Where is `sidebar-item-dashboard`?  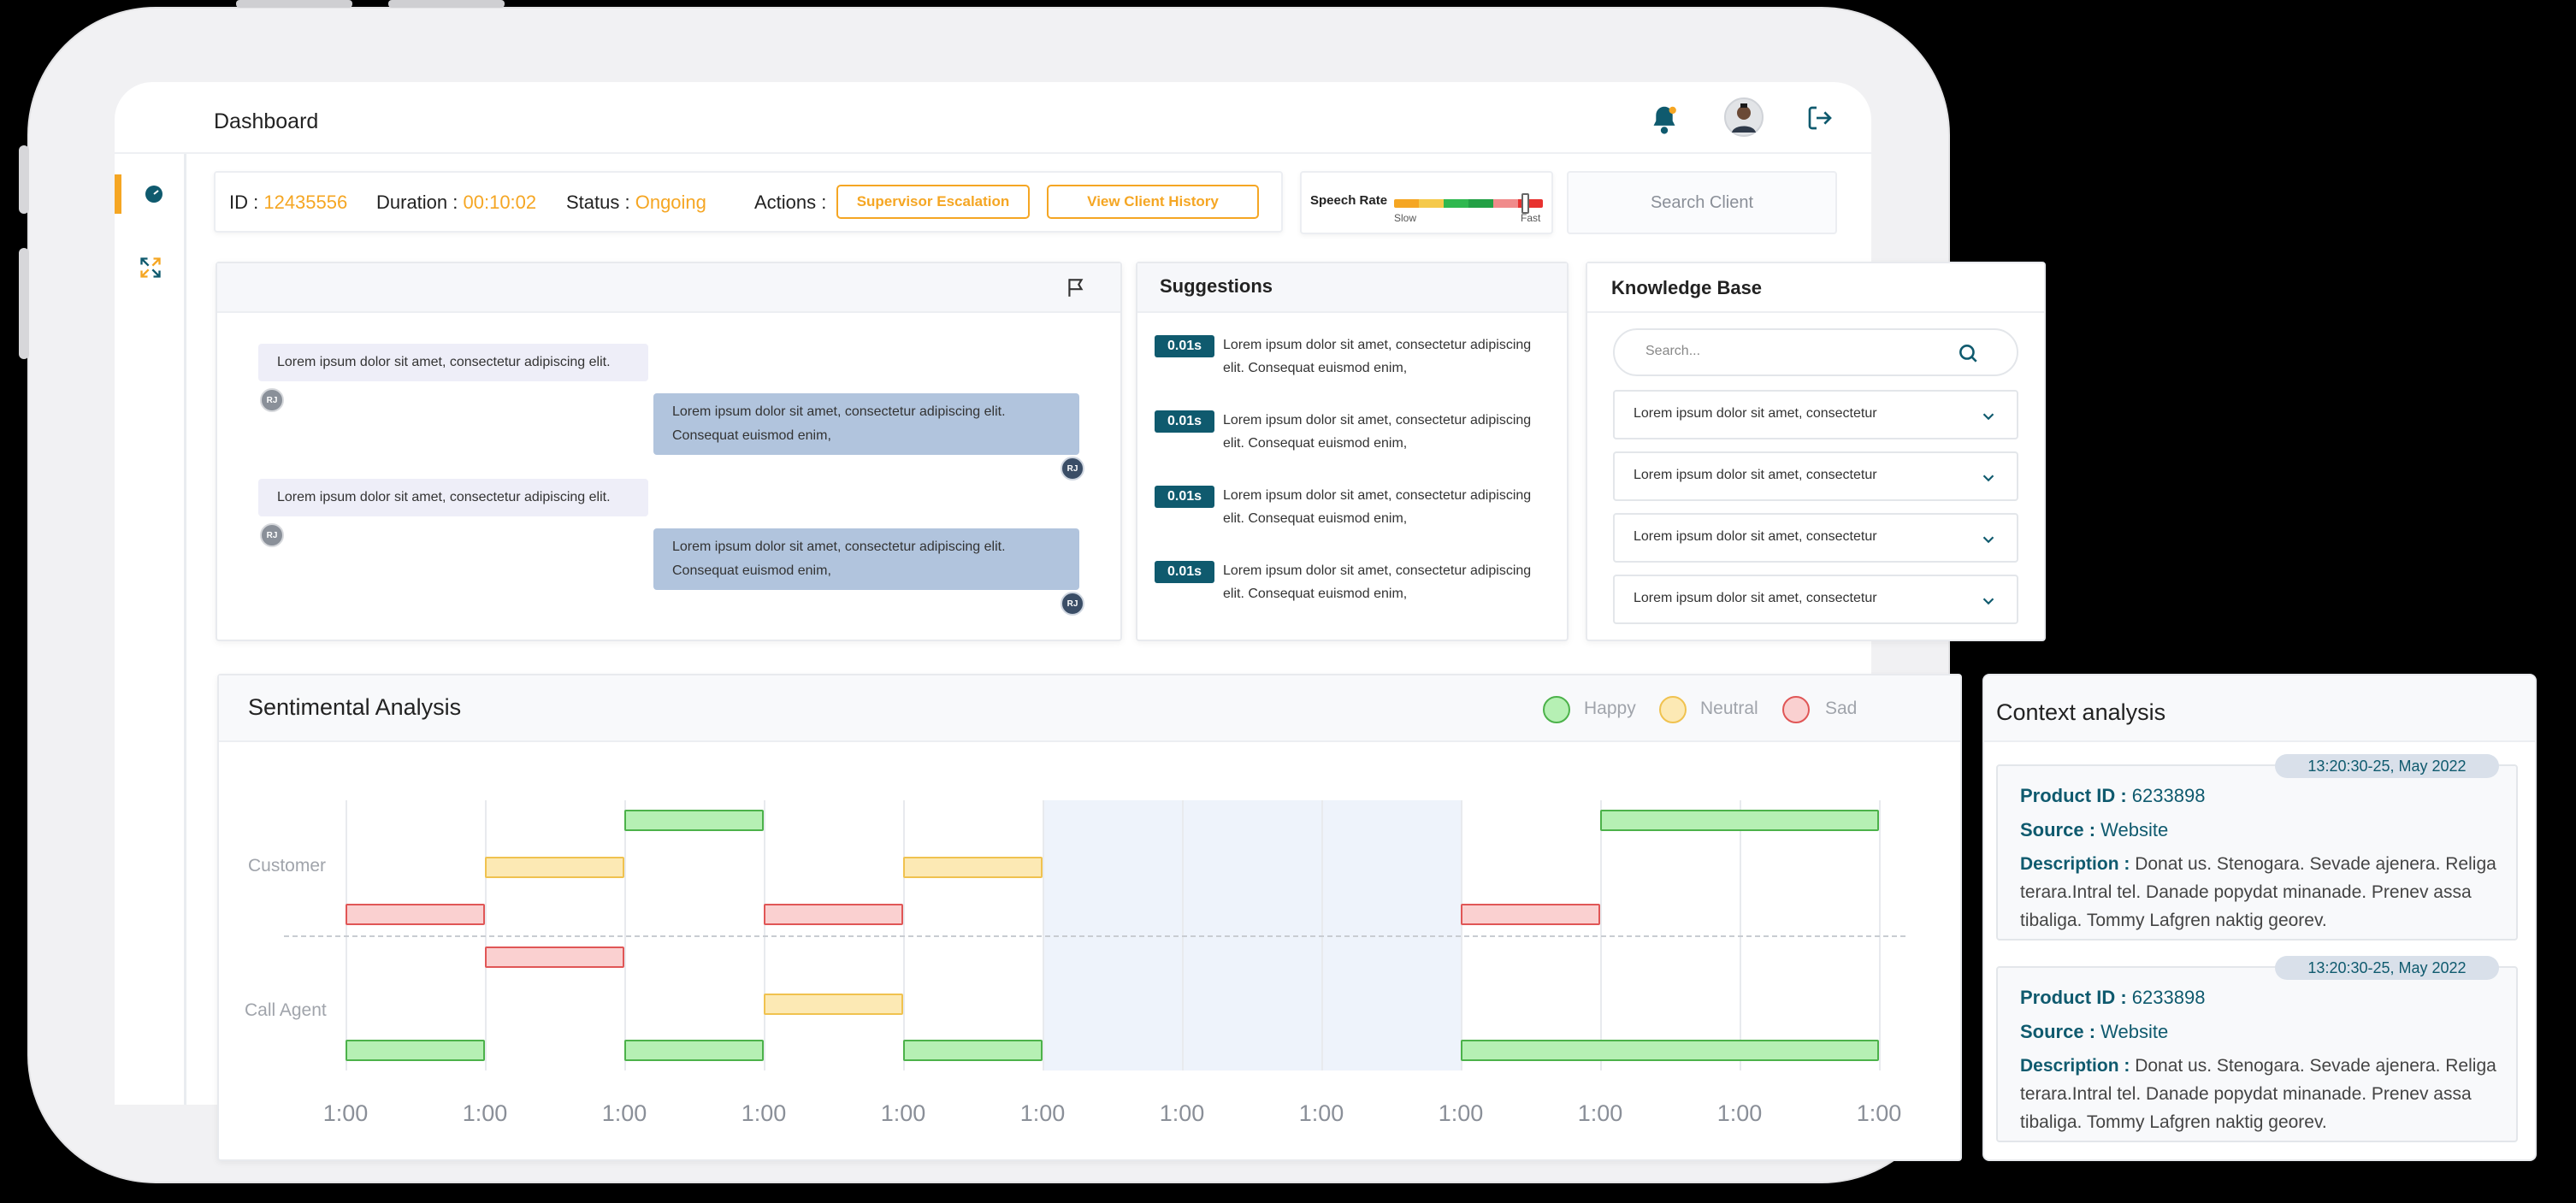
sidebar-item-dashboard is located at coordinates (150, 194).